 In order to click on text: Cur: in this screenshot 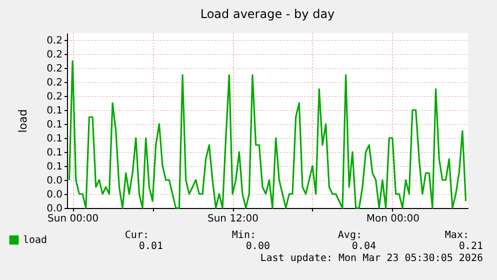, I will do `click(136, 235)`.